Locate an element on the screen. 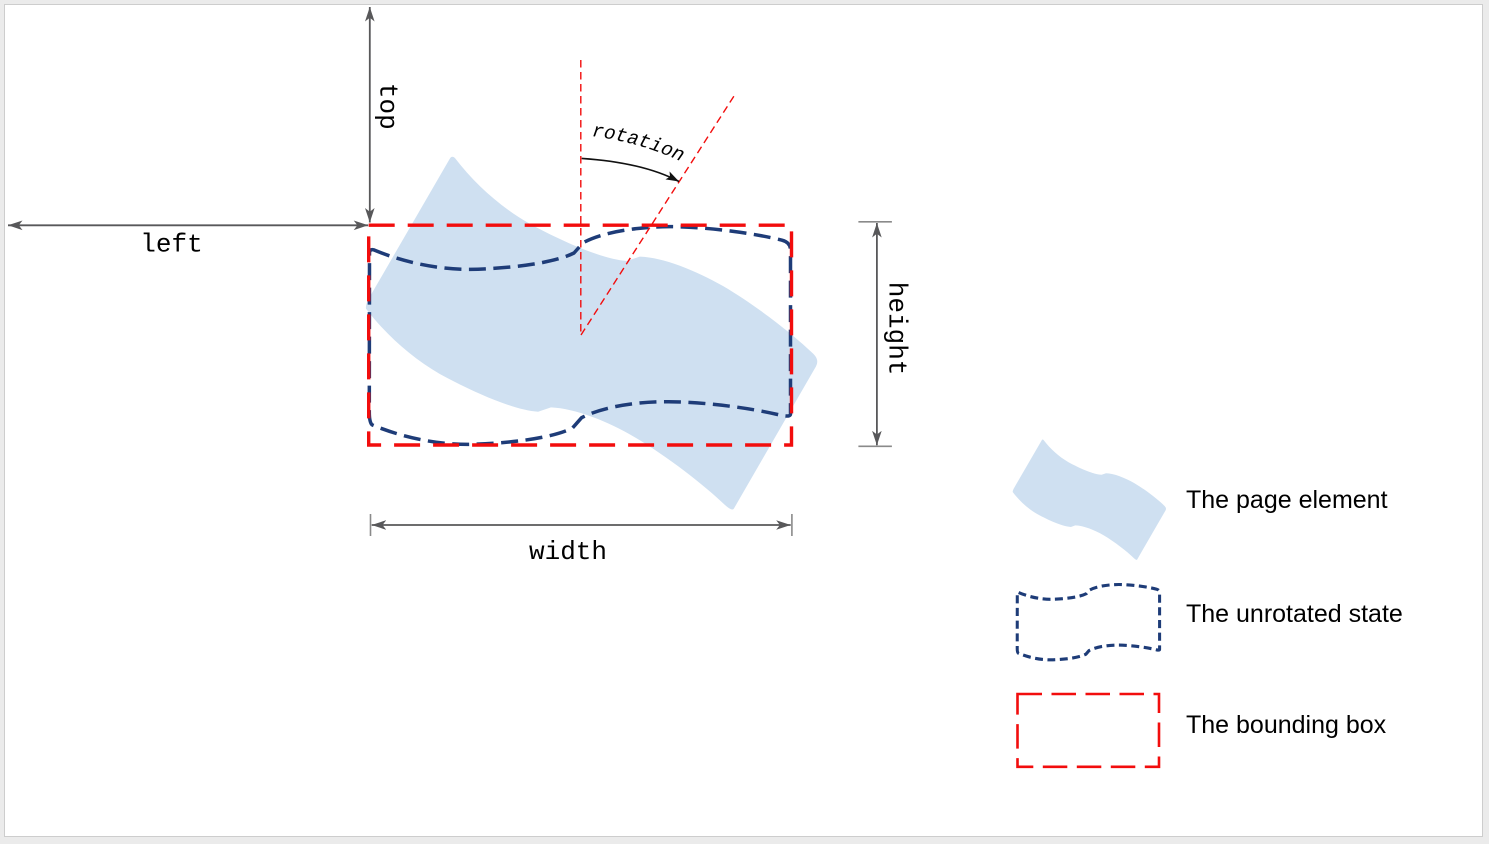 The height and width of the screenshot is (844, 1489). svg-text: The bounding box is located at coordinates (1286, 725).